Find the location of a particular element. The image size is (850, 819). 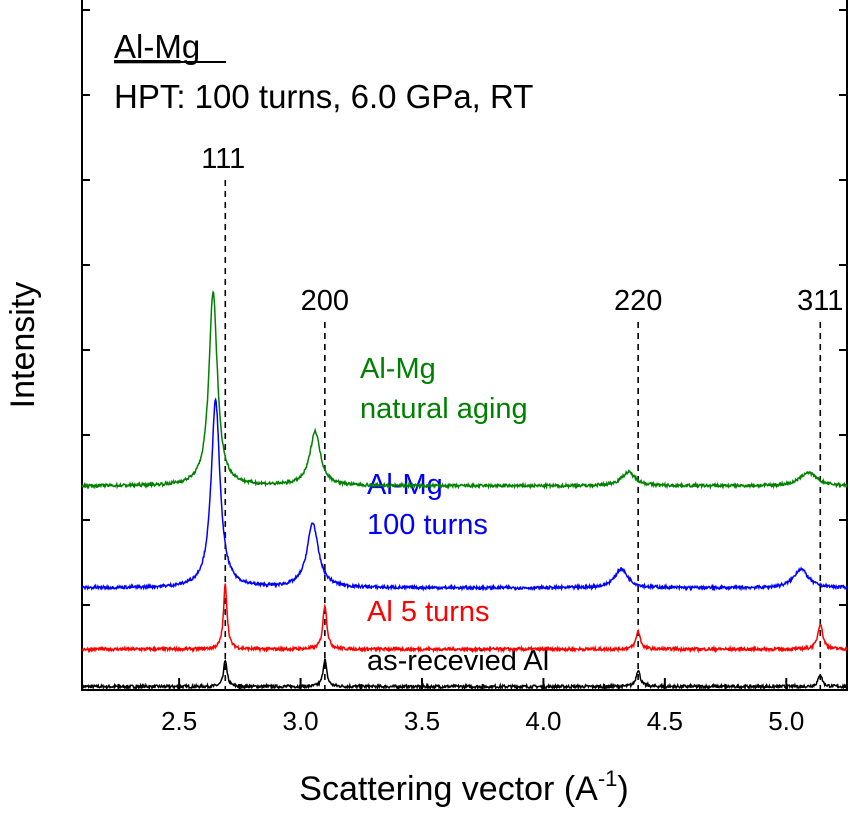

x-tick-label: 5.0 is located at coordinates (786, 721).